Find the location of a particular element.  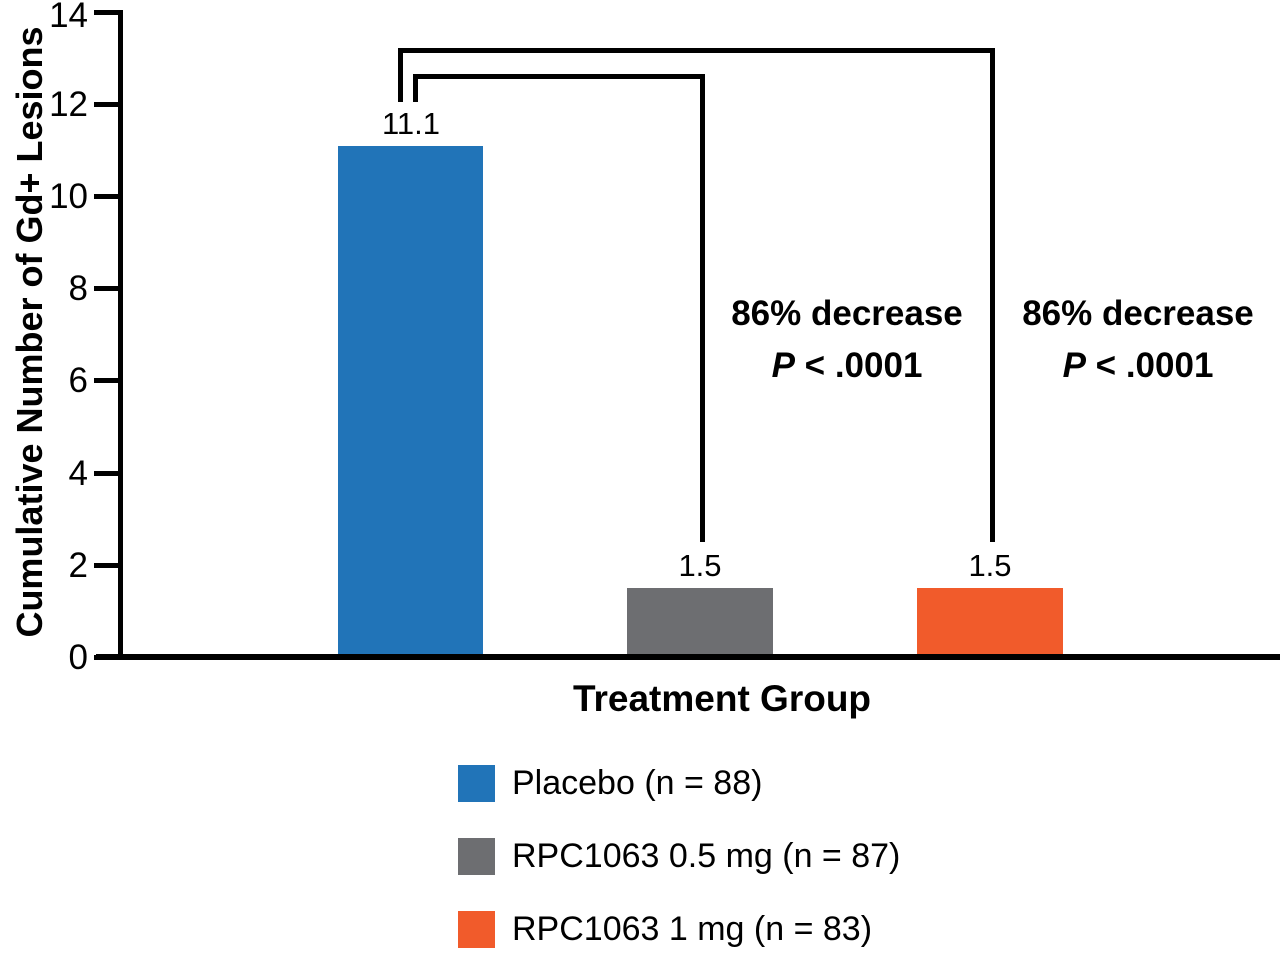

legend-item-placebo: Placebo (n = 88) is located at coordinates (679, 783).